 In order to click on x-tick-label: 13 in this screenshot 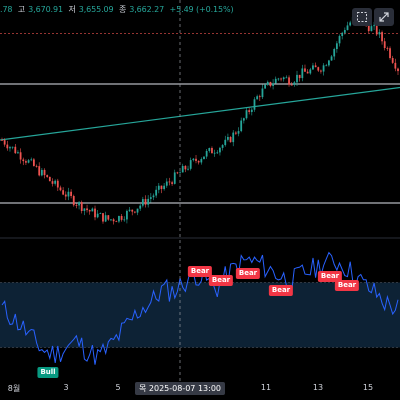, I will do `click(318, 387)`.